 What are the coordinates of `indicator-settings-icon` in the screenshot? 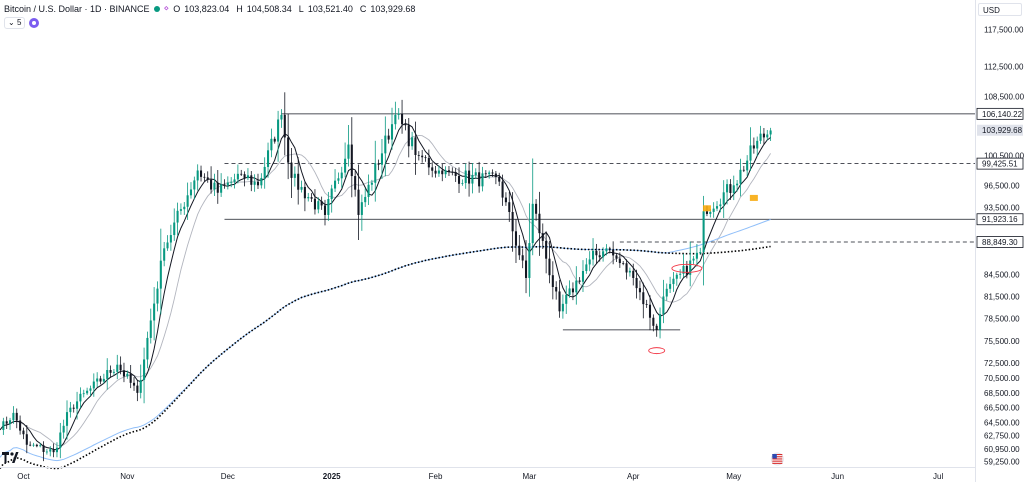 It's located at (34, 23).